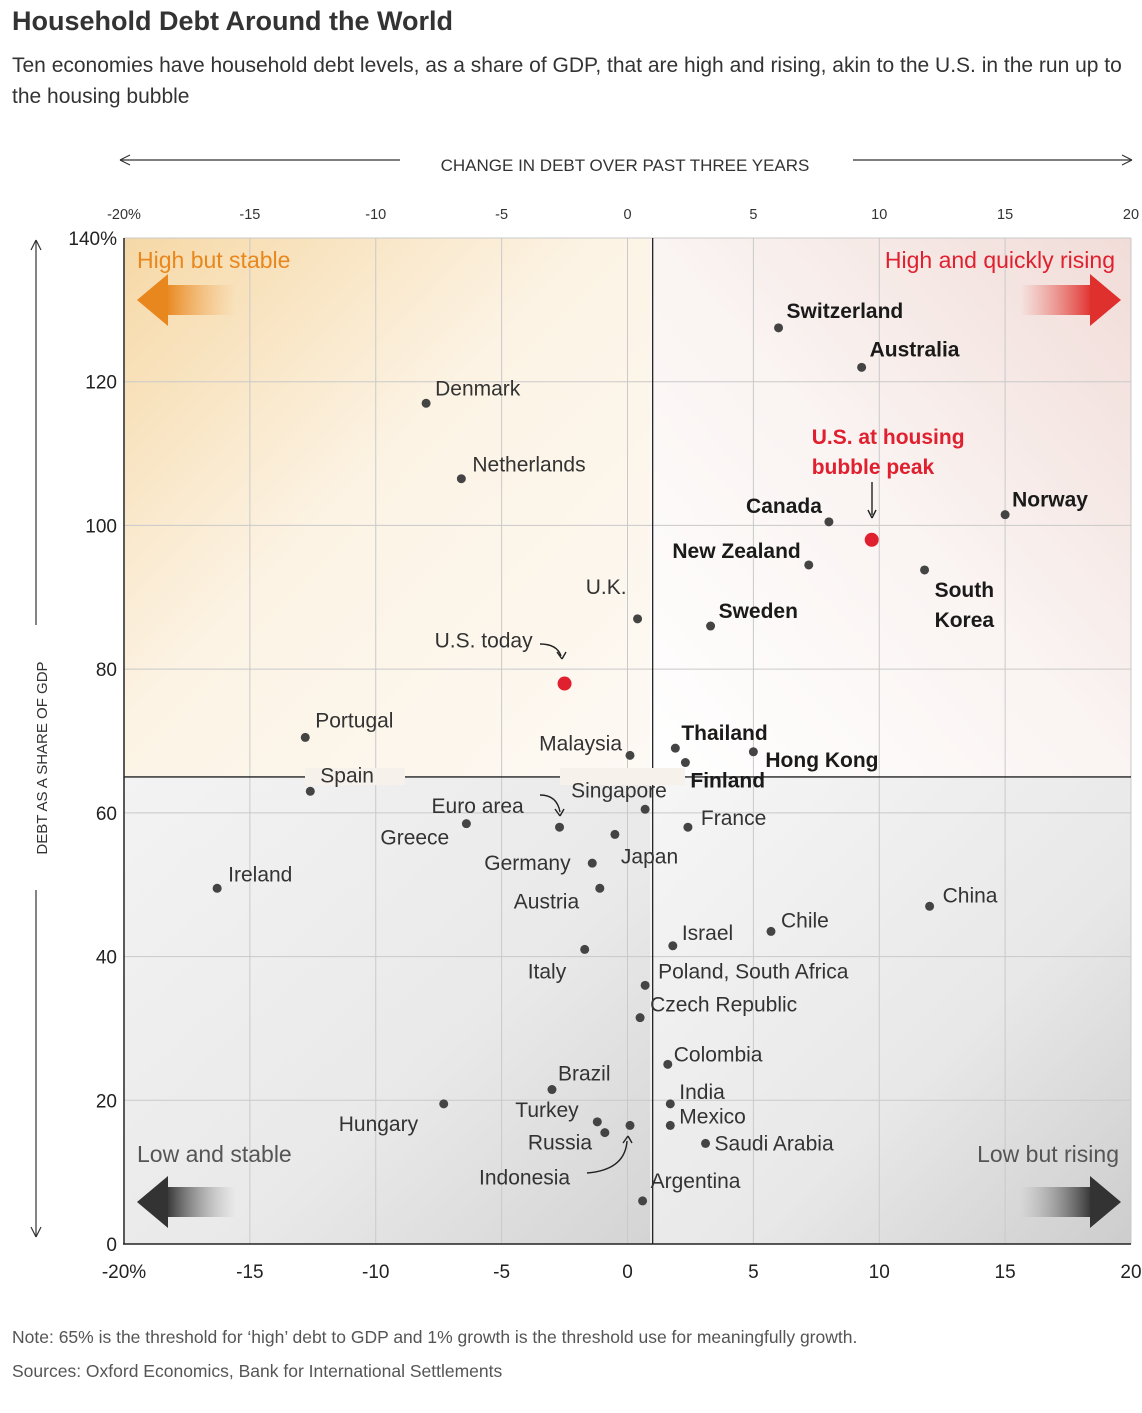 Image resolution: width=1142 pixels, height=1413 pixels. What do you see at coordinates (310, 791) in the screenshot?
I see `point-spain` at bounding box center [310, 791].